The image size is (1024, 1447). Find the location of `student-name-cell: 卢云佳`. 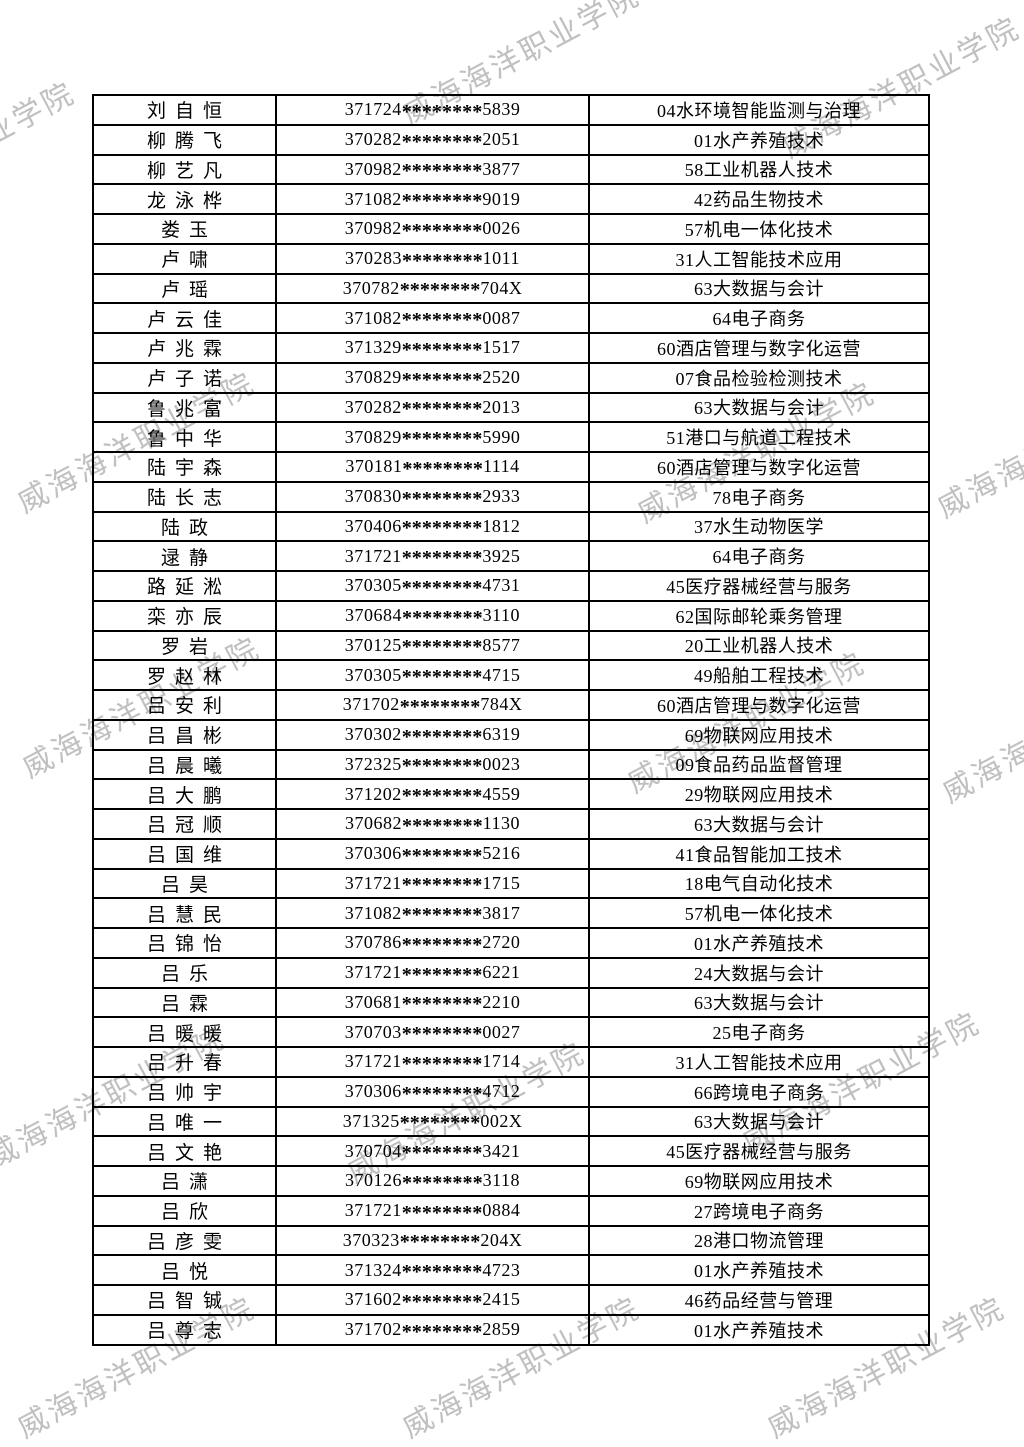

student-name-cell: 卢云佳 is located at coordinates (184, 318).